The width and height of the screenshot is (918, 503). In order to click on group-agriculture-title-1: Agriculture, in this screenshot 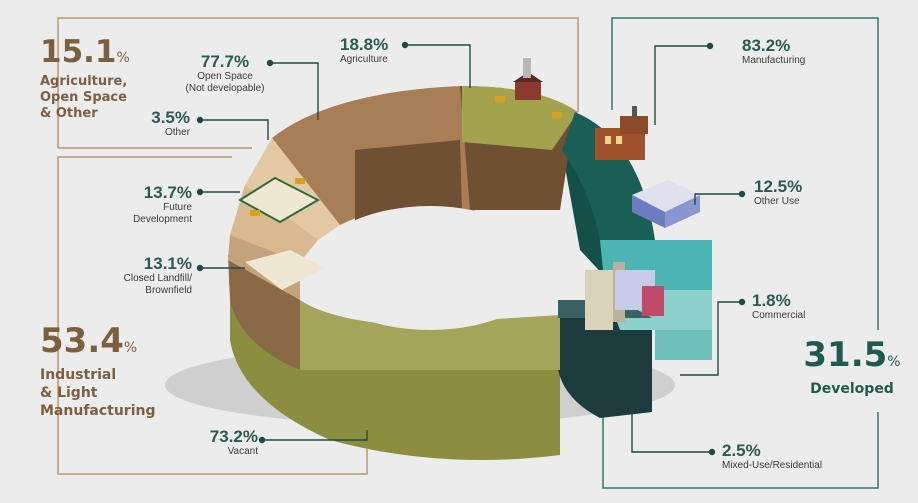, I will do `click(84, 81)`.